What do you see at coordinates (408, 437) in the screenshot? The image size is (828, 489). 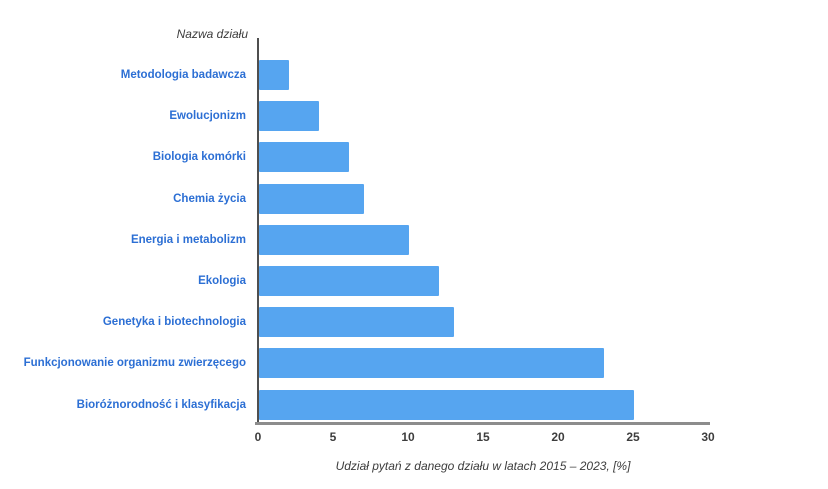 I see `x-tick-label: 10` at bounding box center [408, 437].